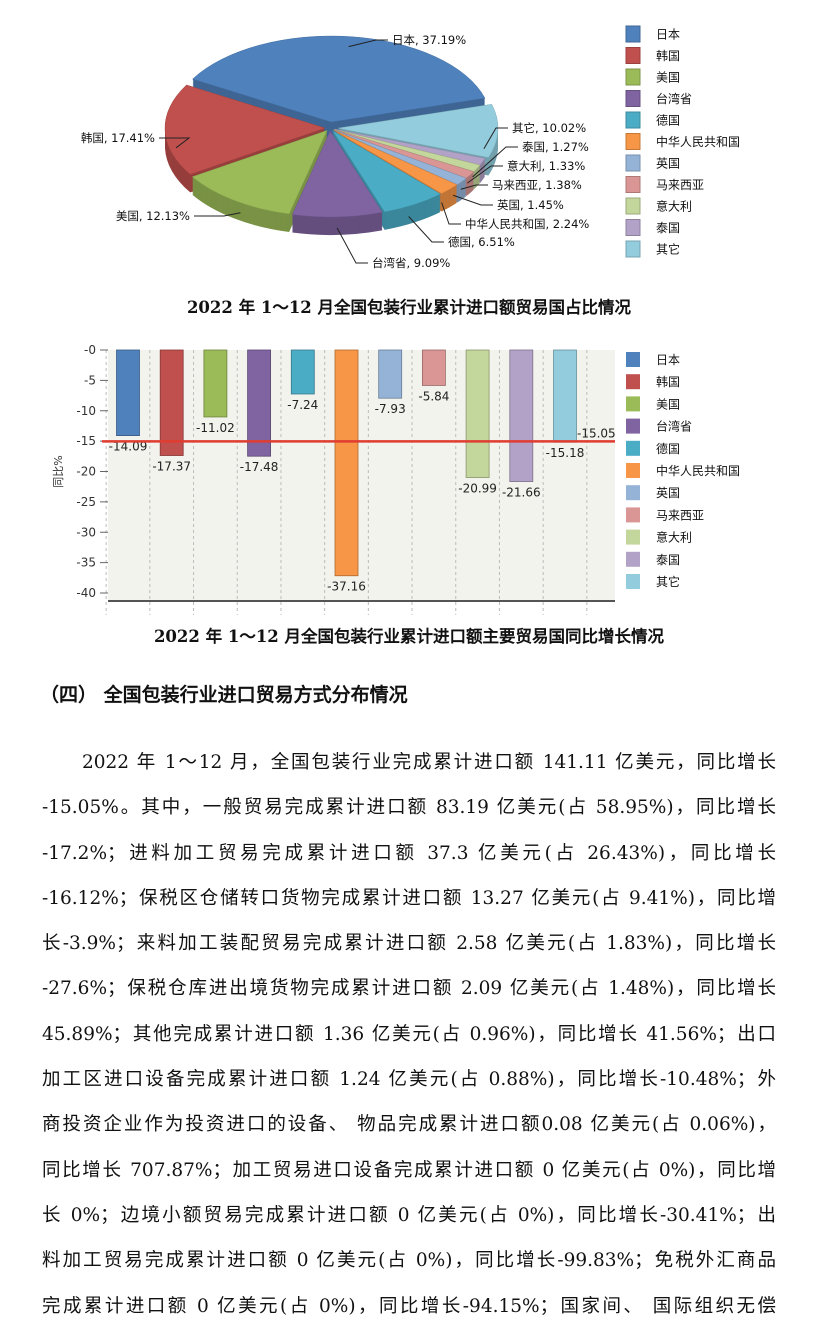  What do you see at coordinates (674, 98) in the screenshot?
I see `pie-legend-label-taiwan: 台湾省` at bounding box center [674, 98].